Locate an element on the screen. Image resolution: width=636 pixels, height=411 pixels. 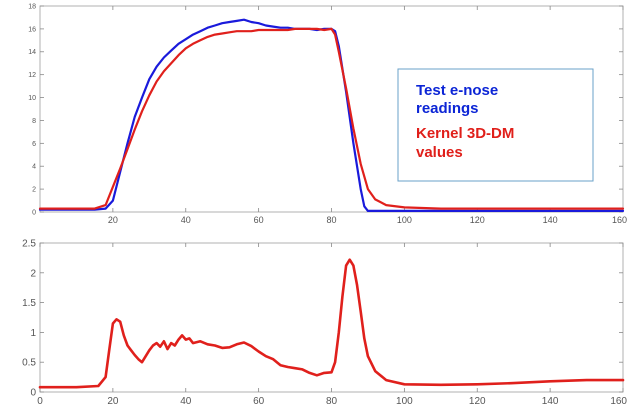
bottom-x-tick-label: 0 is located at coordinates (40, 401).